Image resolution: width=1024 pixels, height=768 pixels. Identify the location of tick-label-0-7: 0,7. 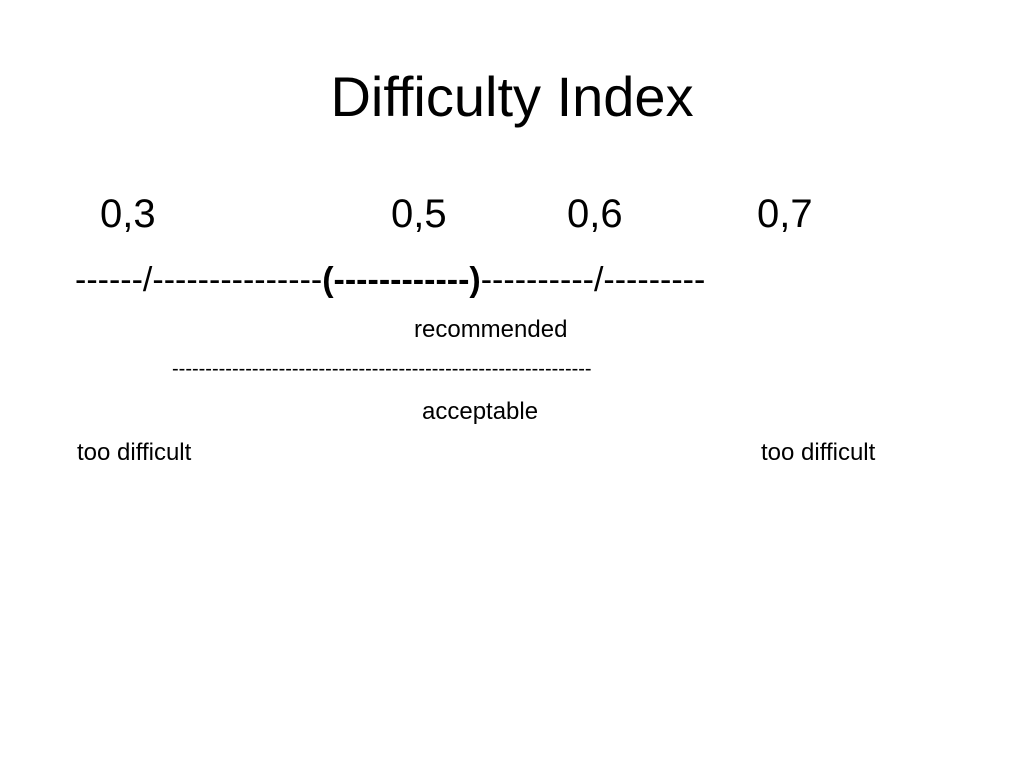
(785, 214).